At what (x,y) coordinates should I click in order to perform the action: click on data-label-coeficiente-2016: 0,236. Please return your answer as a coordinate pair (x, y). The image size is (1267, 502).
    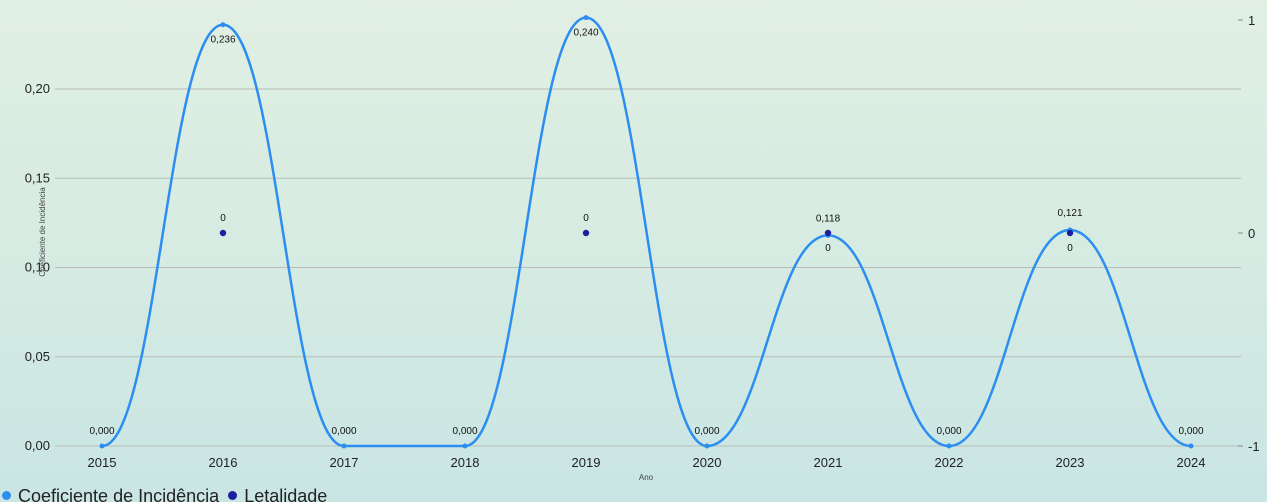
    Looking at the image, I should click on (222, 40).